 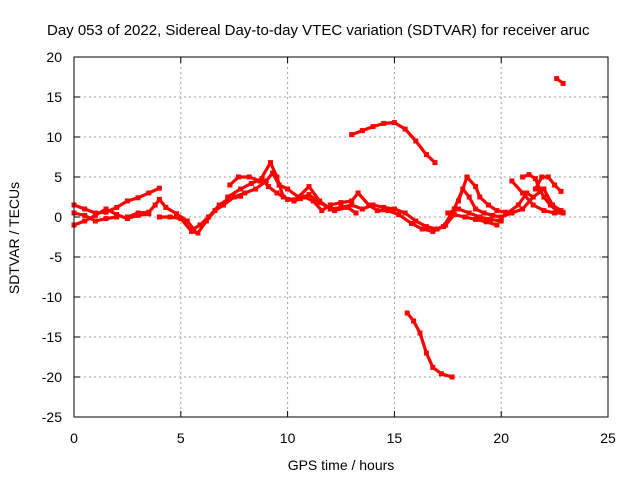 I want to click on y-tick-label: -25, so click(x=52, y=417).